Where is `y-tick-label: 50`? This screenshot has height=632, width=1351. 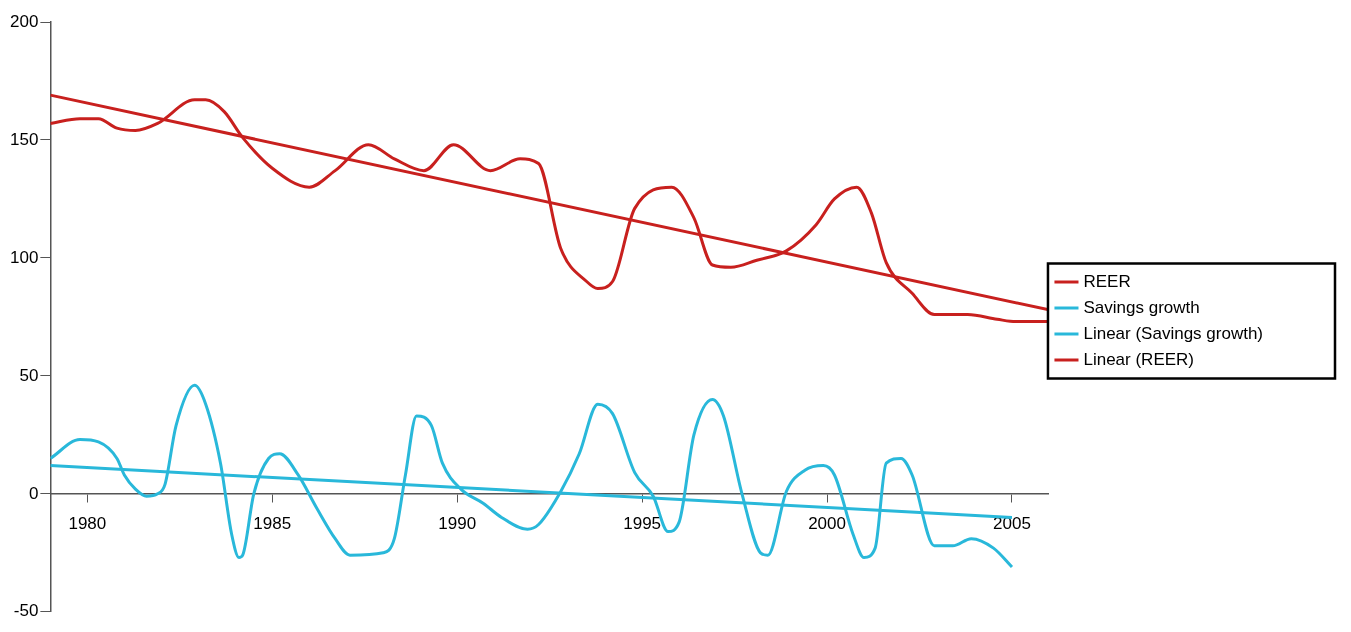 y-tick-label: 50 is located at coordinates (29, 375).